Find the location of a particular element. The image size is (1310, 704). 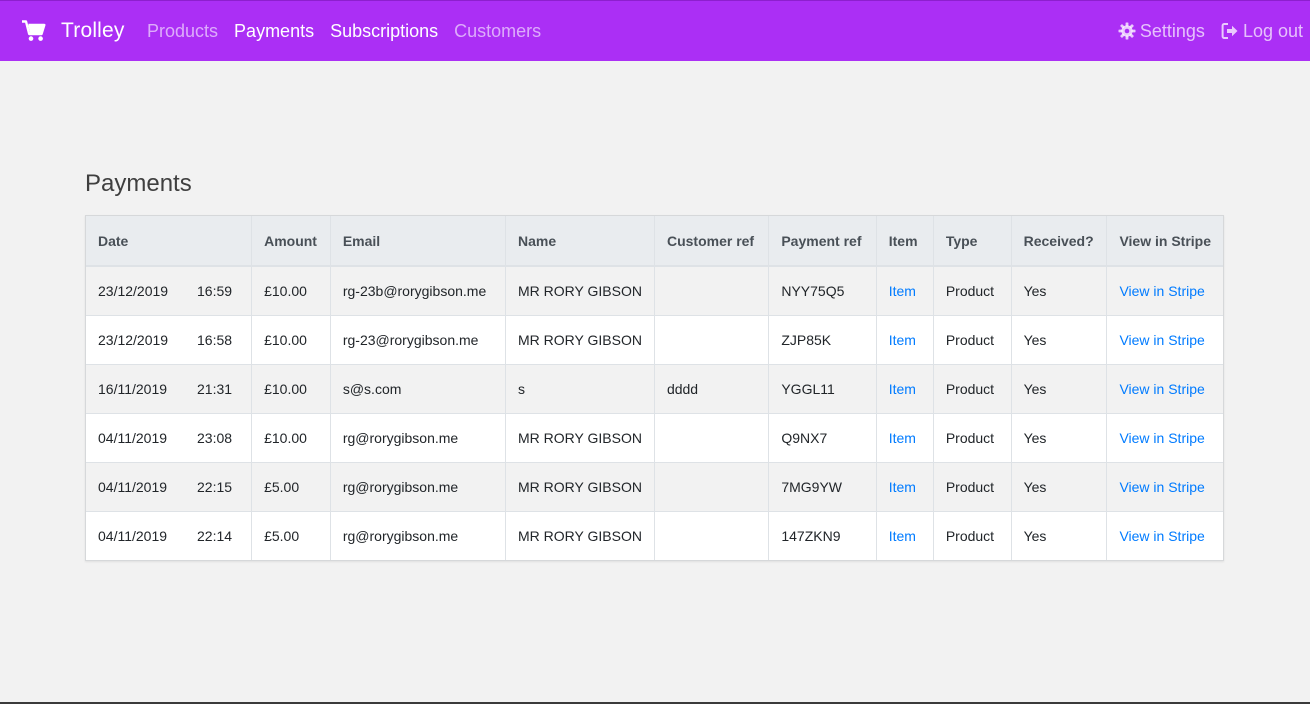

time-value: 16:58 is located at coordinates (215, 340).